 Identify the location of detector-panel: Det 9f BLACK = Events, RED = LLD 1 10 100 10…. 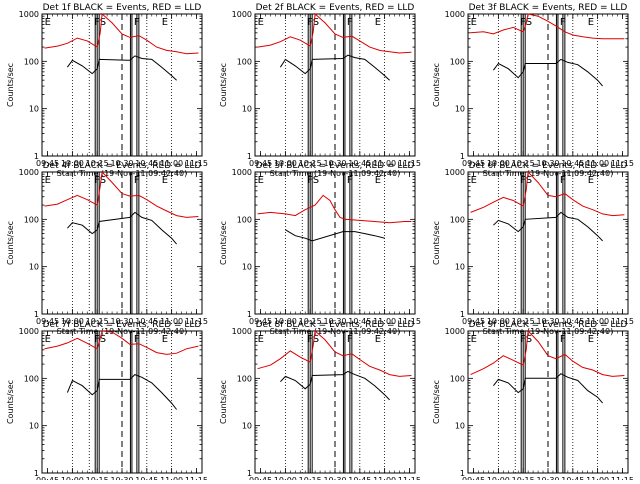
(533, 402).